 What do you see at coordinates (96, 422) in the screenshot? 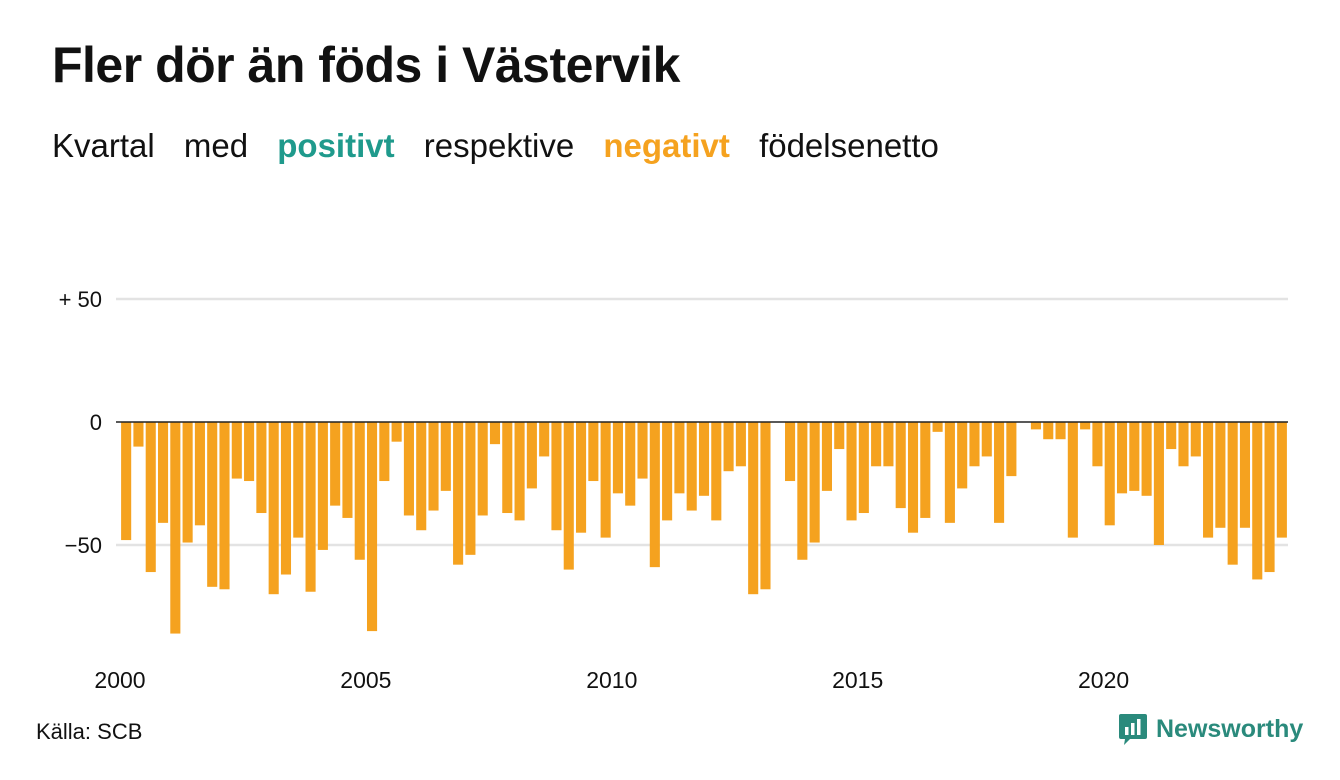
I see `y-tick-label: 0` at bounding box center [96, 422].